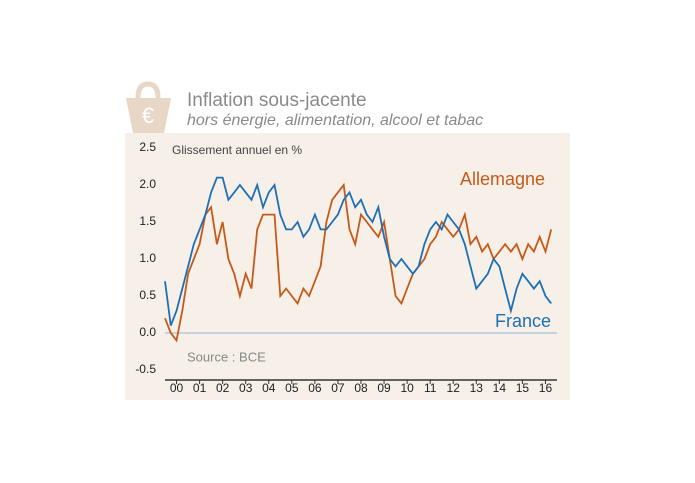 This screenshot has height=483, width=695. What do you see at coordinates (147, 184) in the screenshot?
I see `y-tick-label: 2.0` at bounding box center [147, 184].